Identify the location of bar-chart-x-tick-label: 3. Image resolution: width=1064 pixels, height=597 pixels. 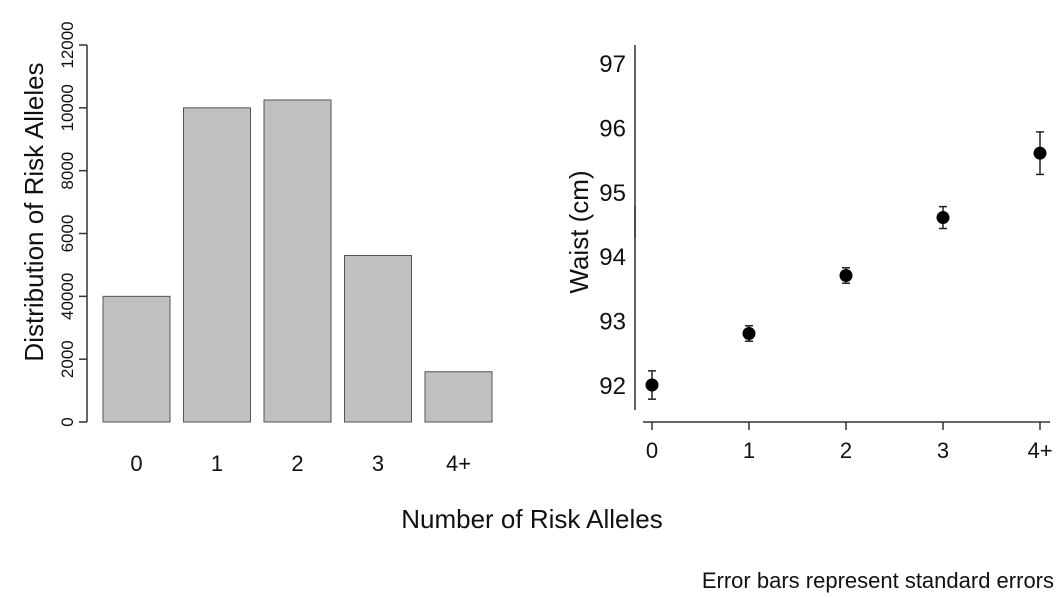
(378, 463).